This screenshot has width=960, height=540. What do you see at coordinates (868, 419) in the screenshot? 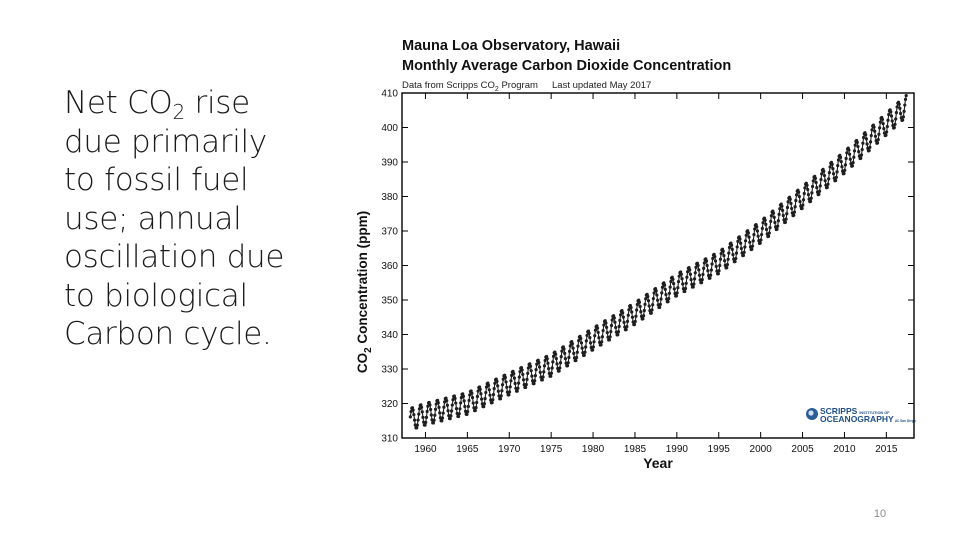
I see `logo-line2: OCEANOGRAPHYUC San Diego` at bounding box center [868, 419].